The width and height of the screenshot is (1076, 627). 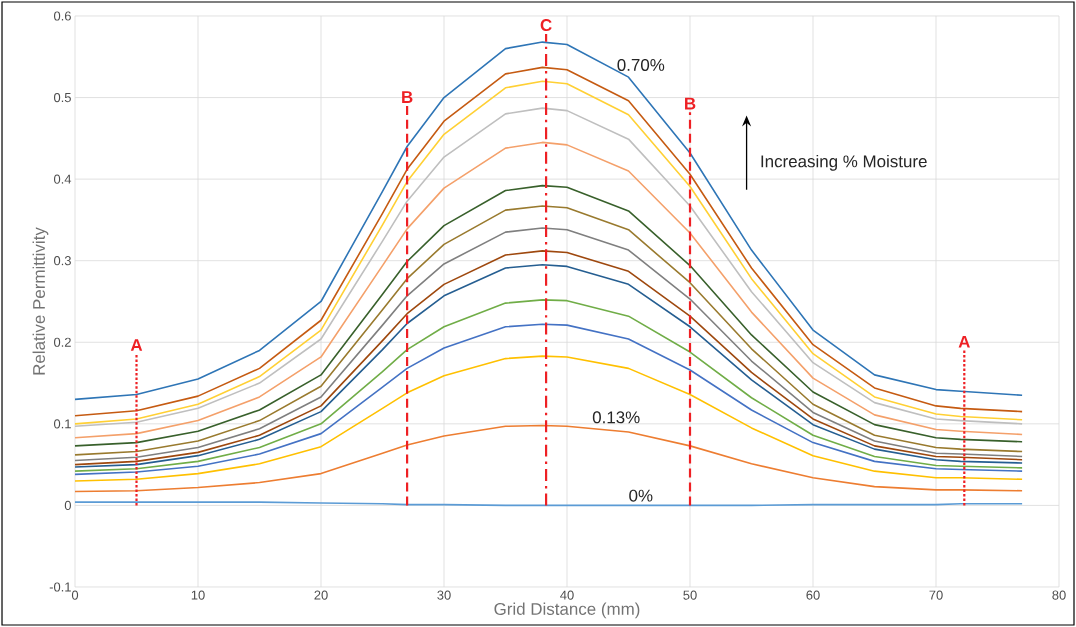 I want to click on x-tick-label: 40, so click(x=567, y=595).